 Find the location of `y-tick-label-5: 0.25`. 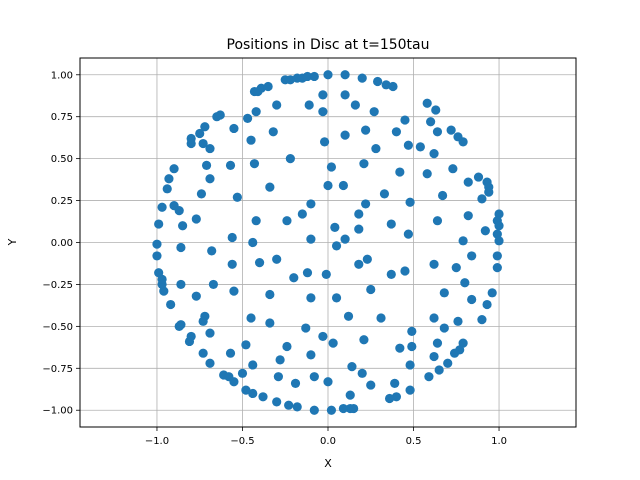

y-tick-label-5: 0.25 is located at coordinates (62, 201).